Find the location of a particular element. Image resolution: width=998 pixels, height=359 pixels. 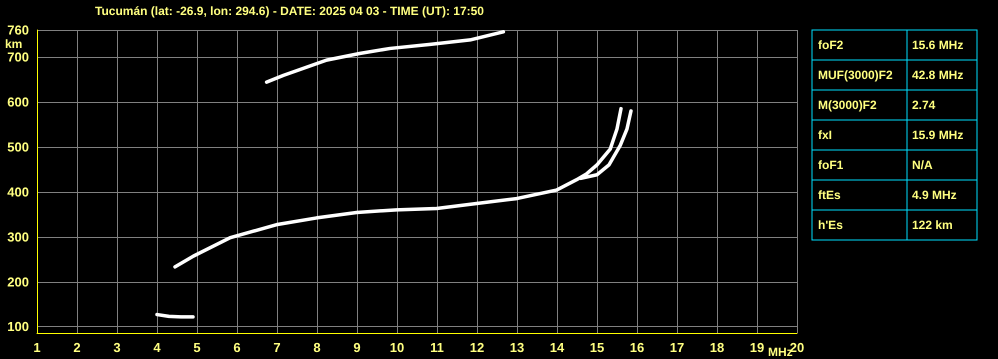

text: 42.8 MHz is located at coordinates (938, 75).